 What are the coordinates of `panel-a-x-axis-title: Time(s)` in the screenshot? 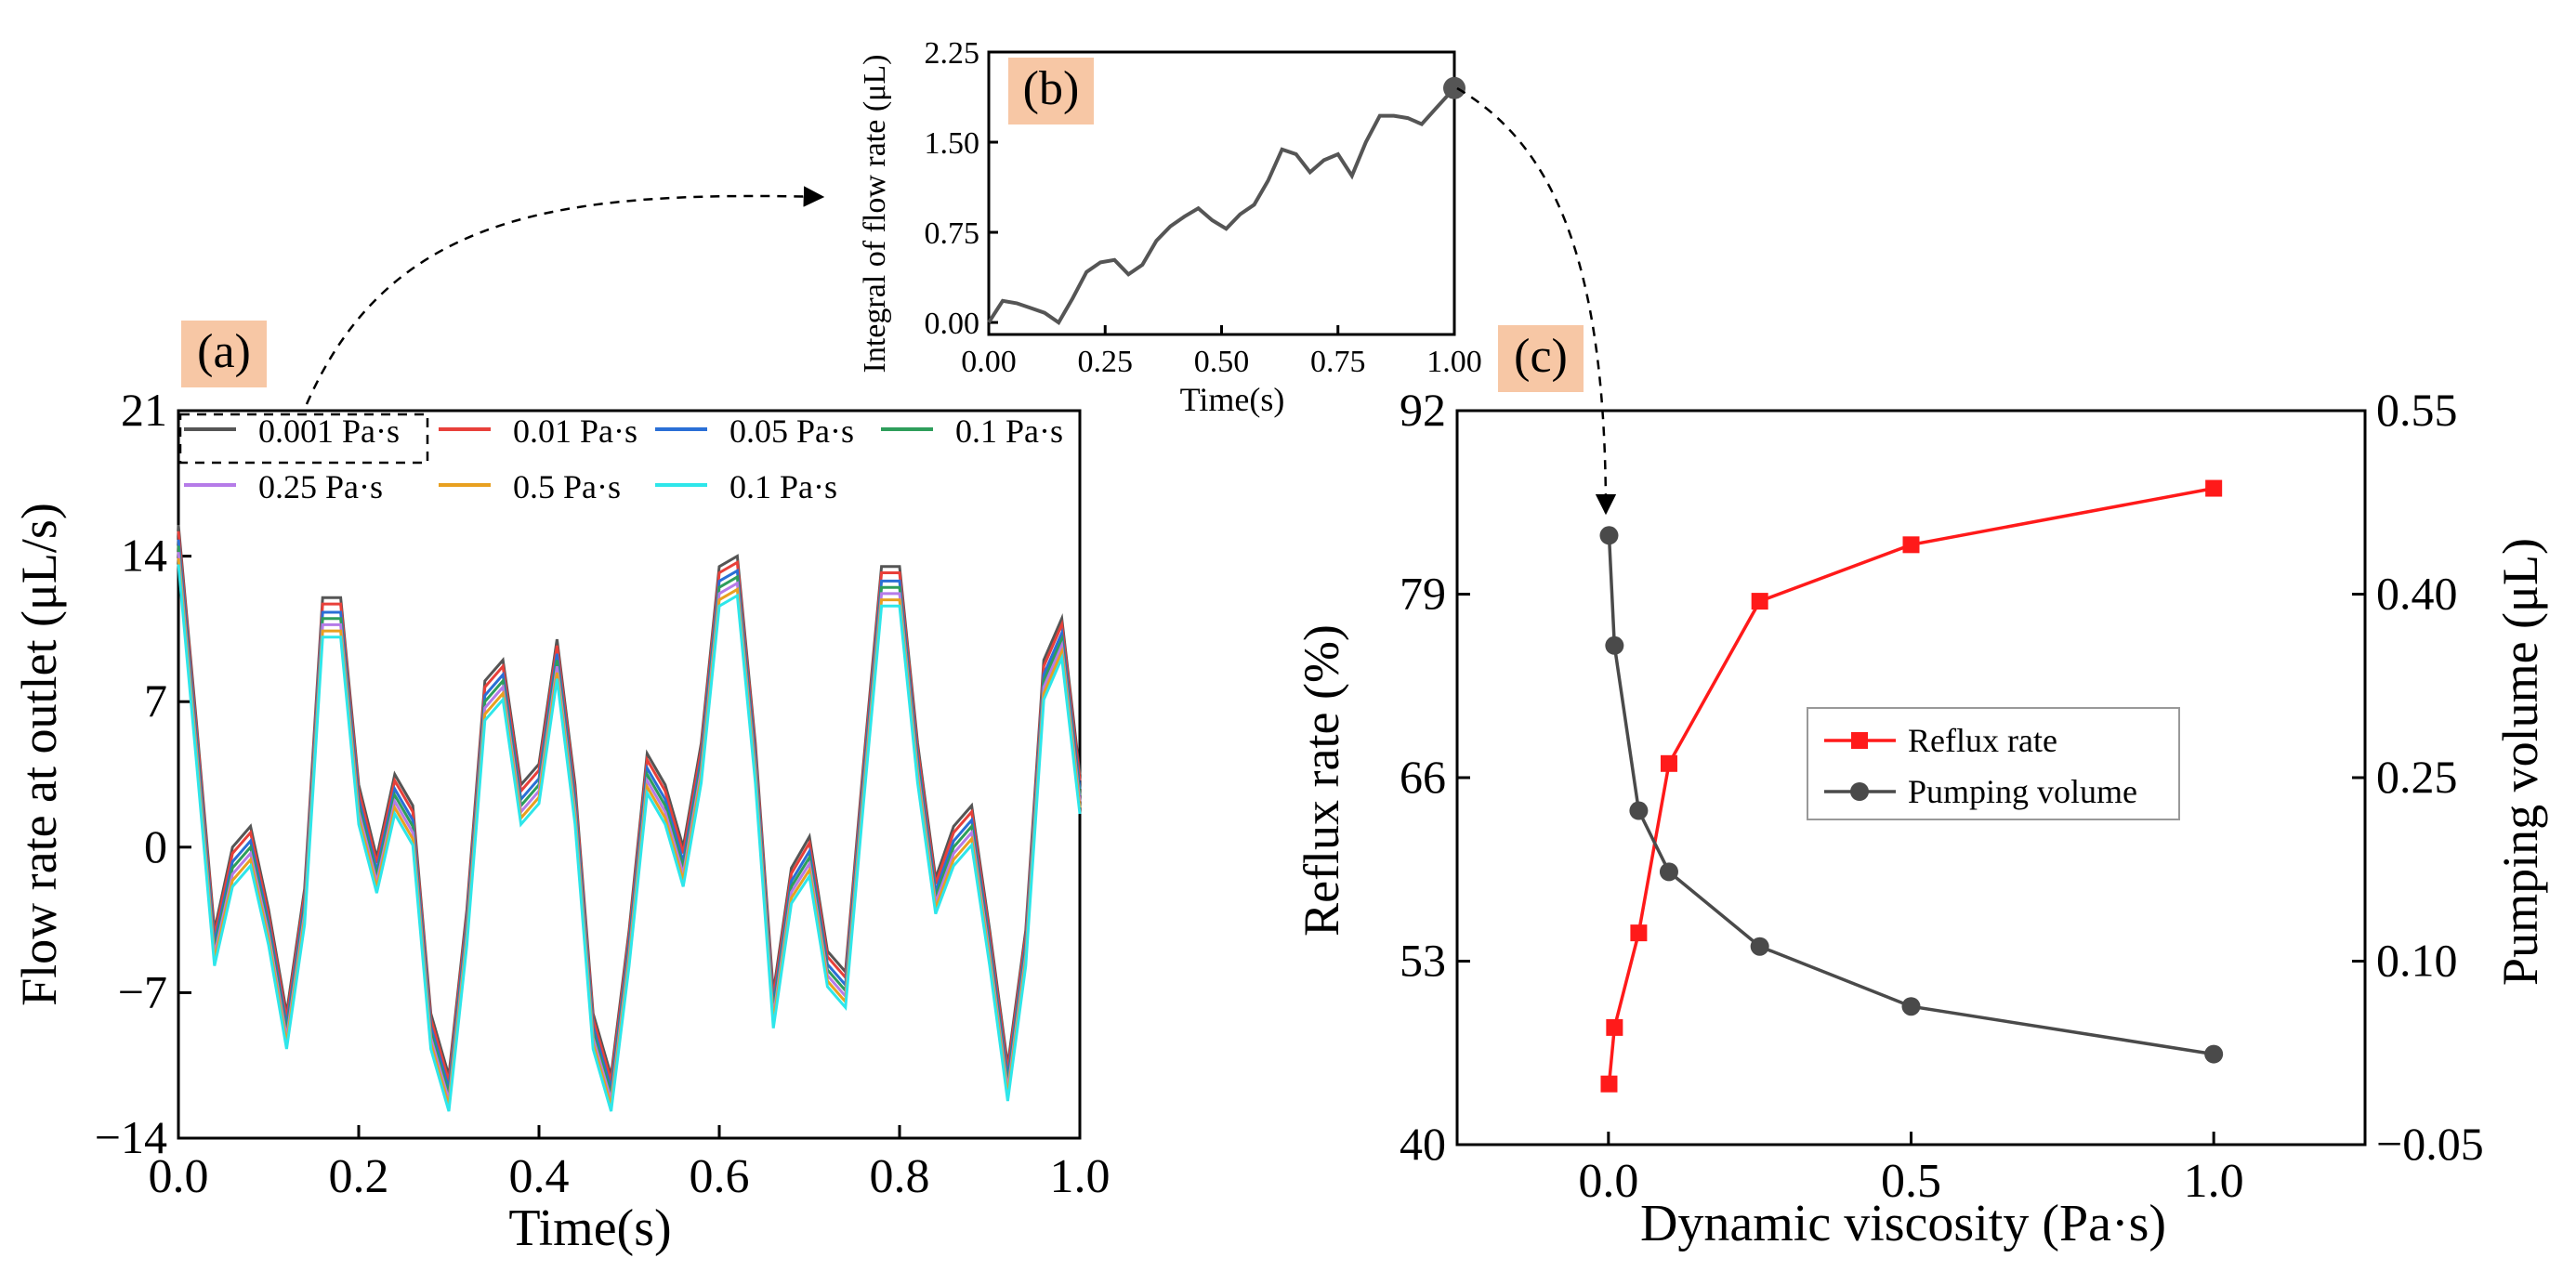 It's located at (589, 1228).